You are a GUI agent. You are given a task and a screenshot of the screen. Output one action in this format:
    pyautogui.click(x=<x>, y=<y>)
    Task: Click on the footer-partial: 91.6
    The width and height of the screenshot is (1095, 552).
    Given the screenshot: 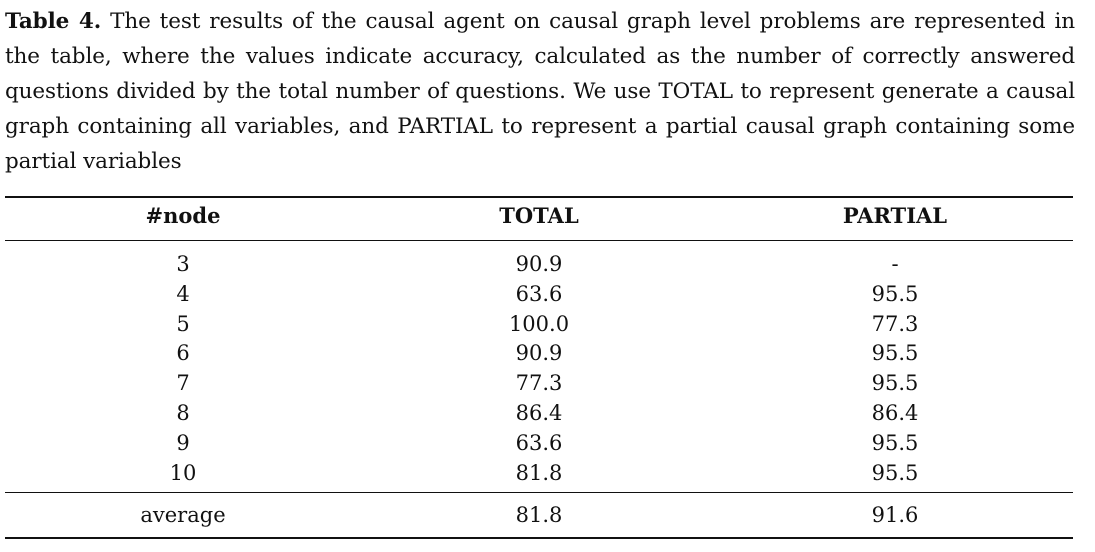 What is the action you would take?
    pyautogui.click(x=895, y=515)
    